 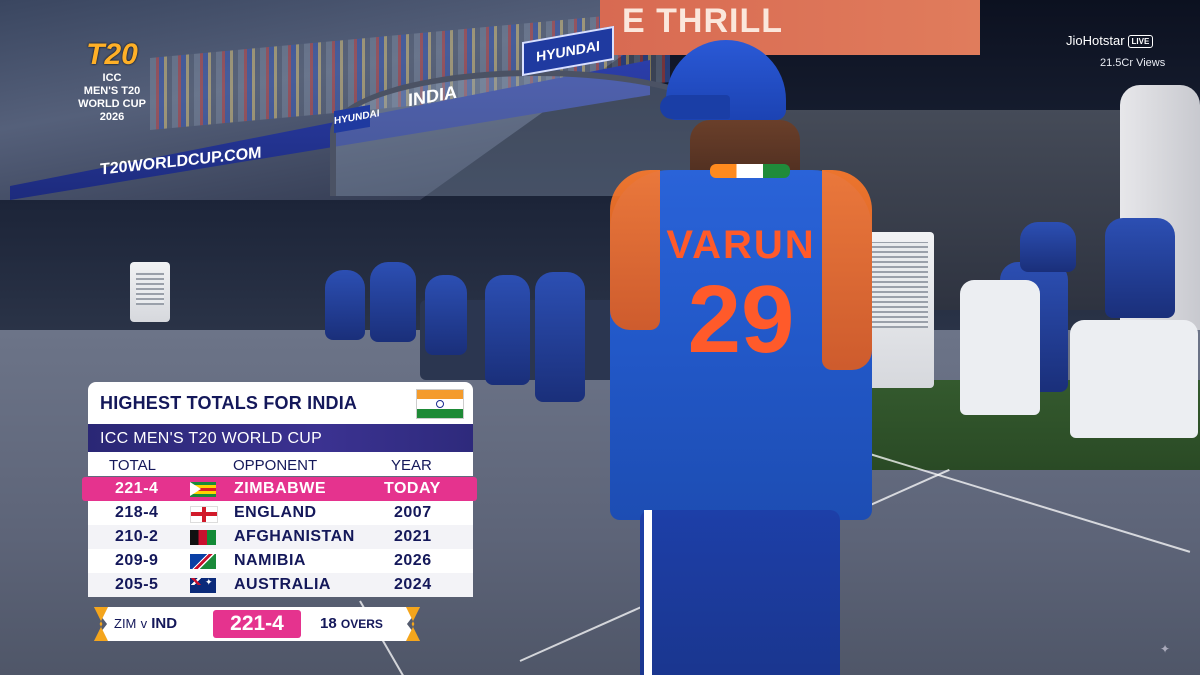 What do you see at coordinates (790, 27) in the screenshot?
I see `thrill-banner` at bounding box center [790, 27].